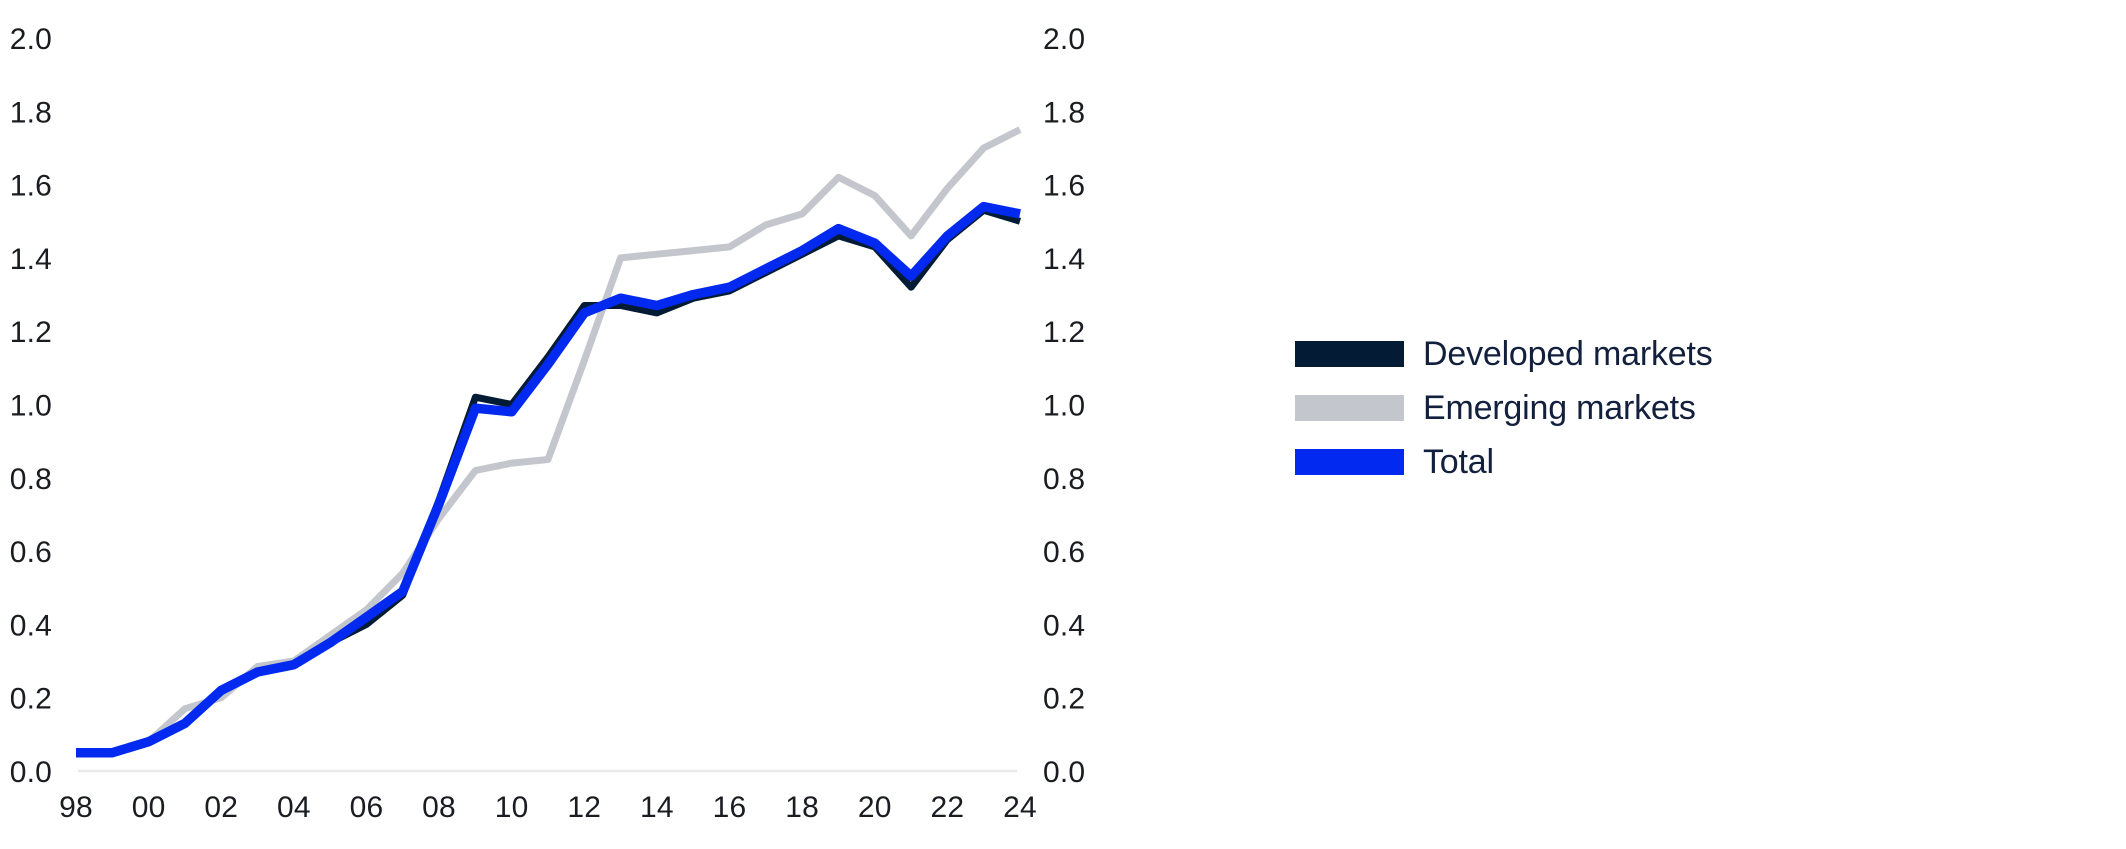 The image size is (2126, 849). What do you see at coordinates (1064, 39) in the screenshot?
I see `y-tick-label-right-2.0: 2.0` at bounding box center [1064, 39].